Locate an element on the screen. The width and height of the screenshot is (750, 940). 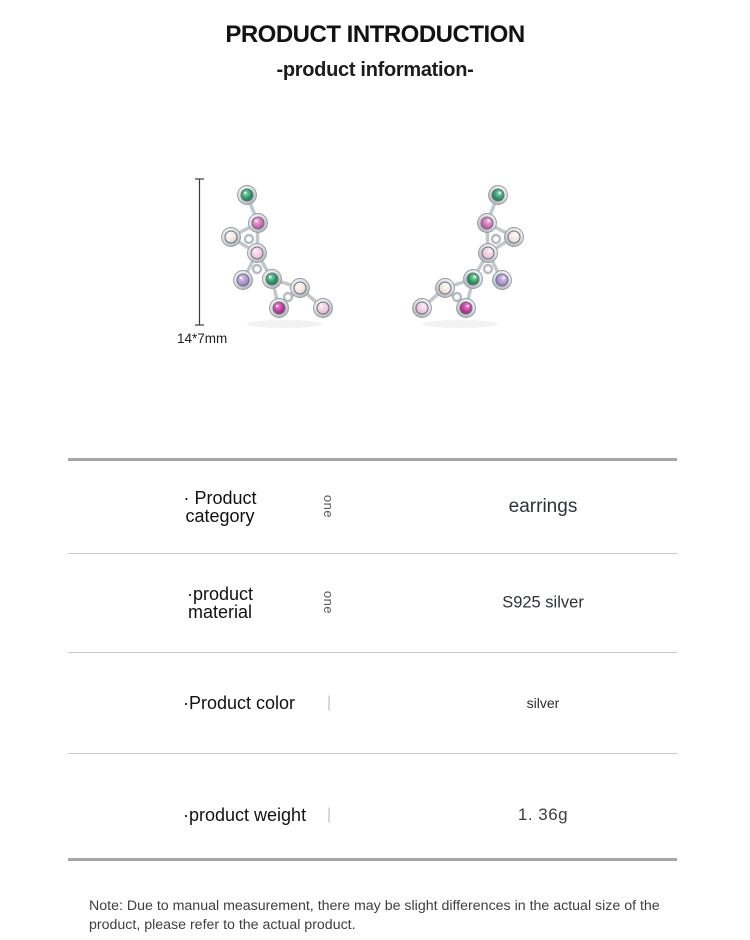
table-row-color: ·Product color | silver is located at coordinates (372, 703).